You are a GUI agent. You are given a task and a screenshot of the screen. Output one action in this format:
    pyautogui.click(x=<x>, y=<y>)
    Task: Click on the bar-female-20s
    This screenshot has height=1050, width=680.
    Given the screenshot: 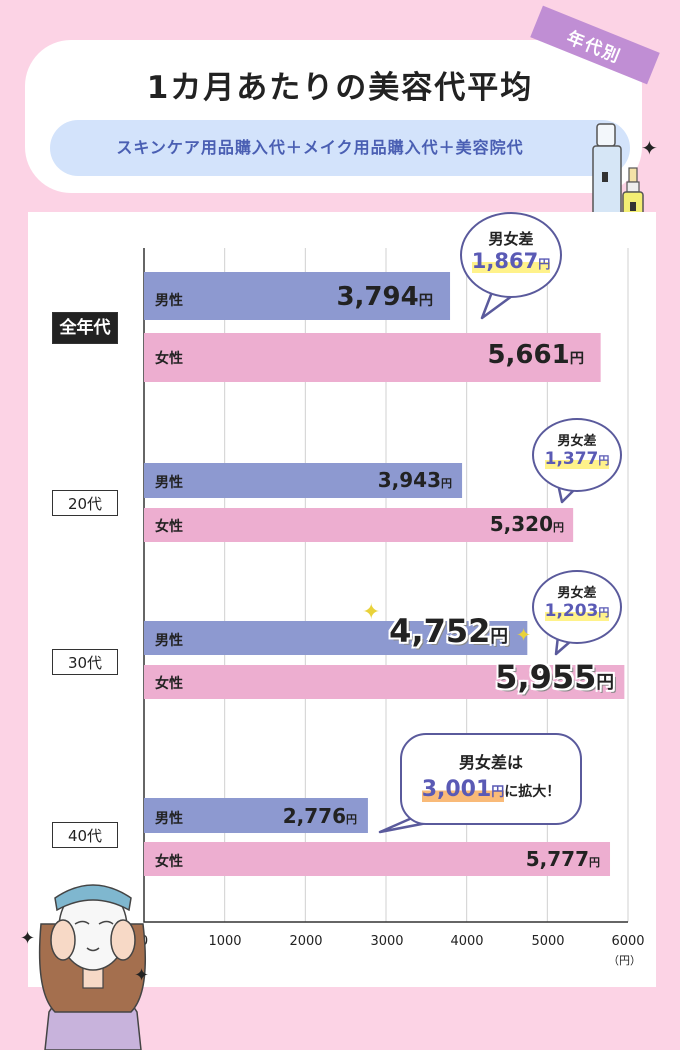 What is the action you would take?
    pyautogui.click(x=359, y=525)
    